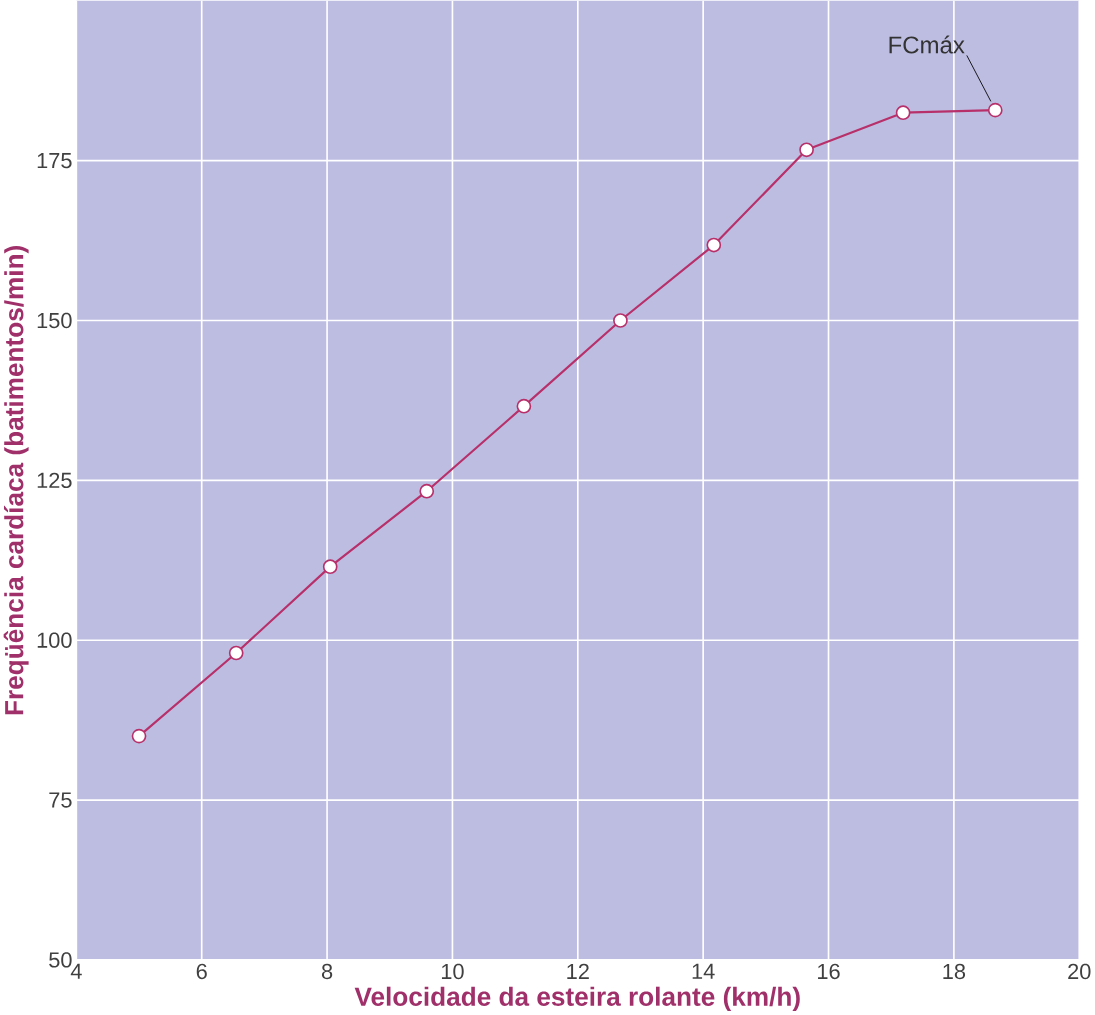 The height and width of the screenshot is (1015, 1095). I want to click on x-tick-label: 16, so click(829, 971).